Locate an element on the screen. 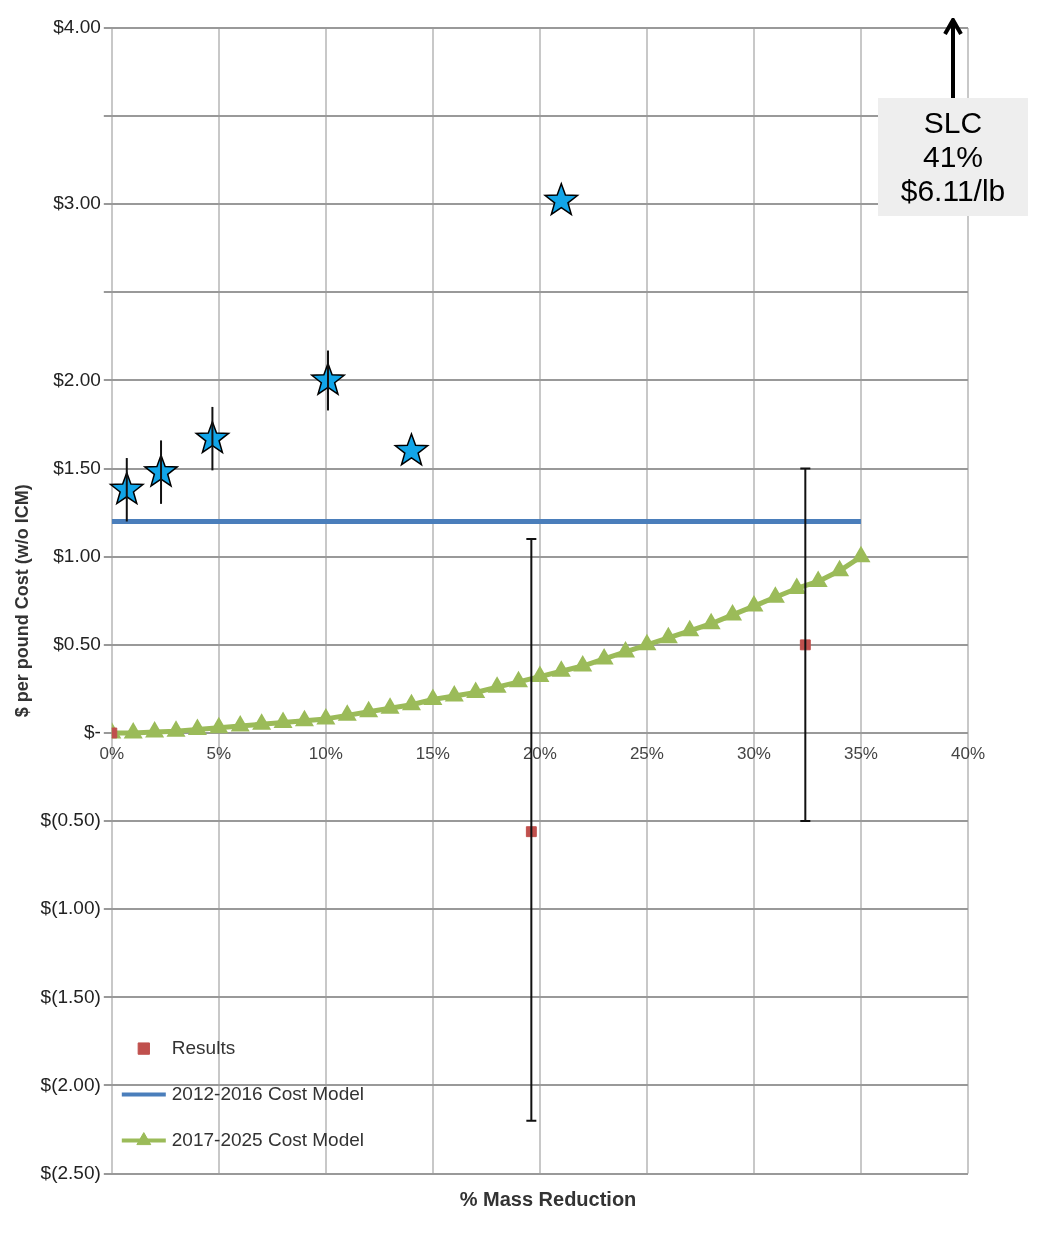 The image size is (1038, 1239). y-tick-label: $- is located at coordinates (92, 732).